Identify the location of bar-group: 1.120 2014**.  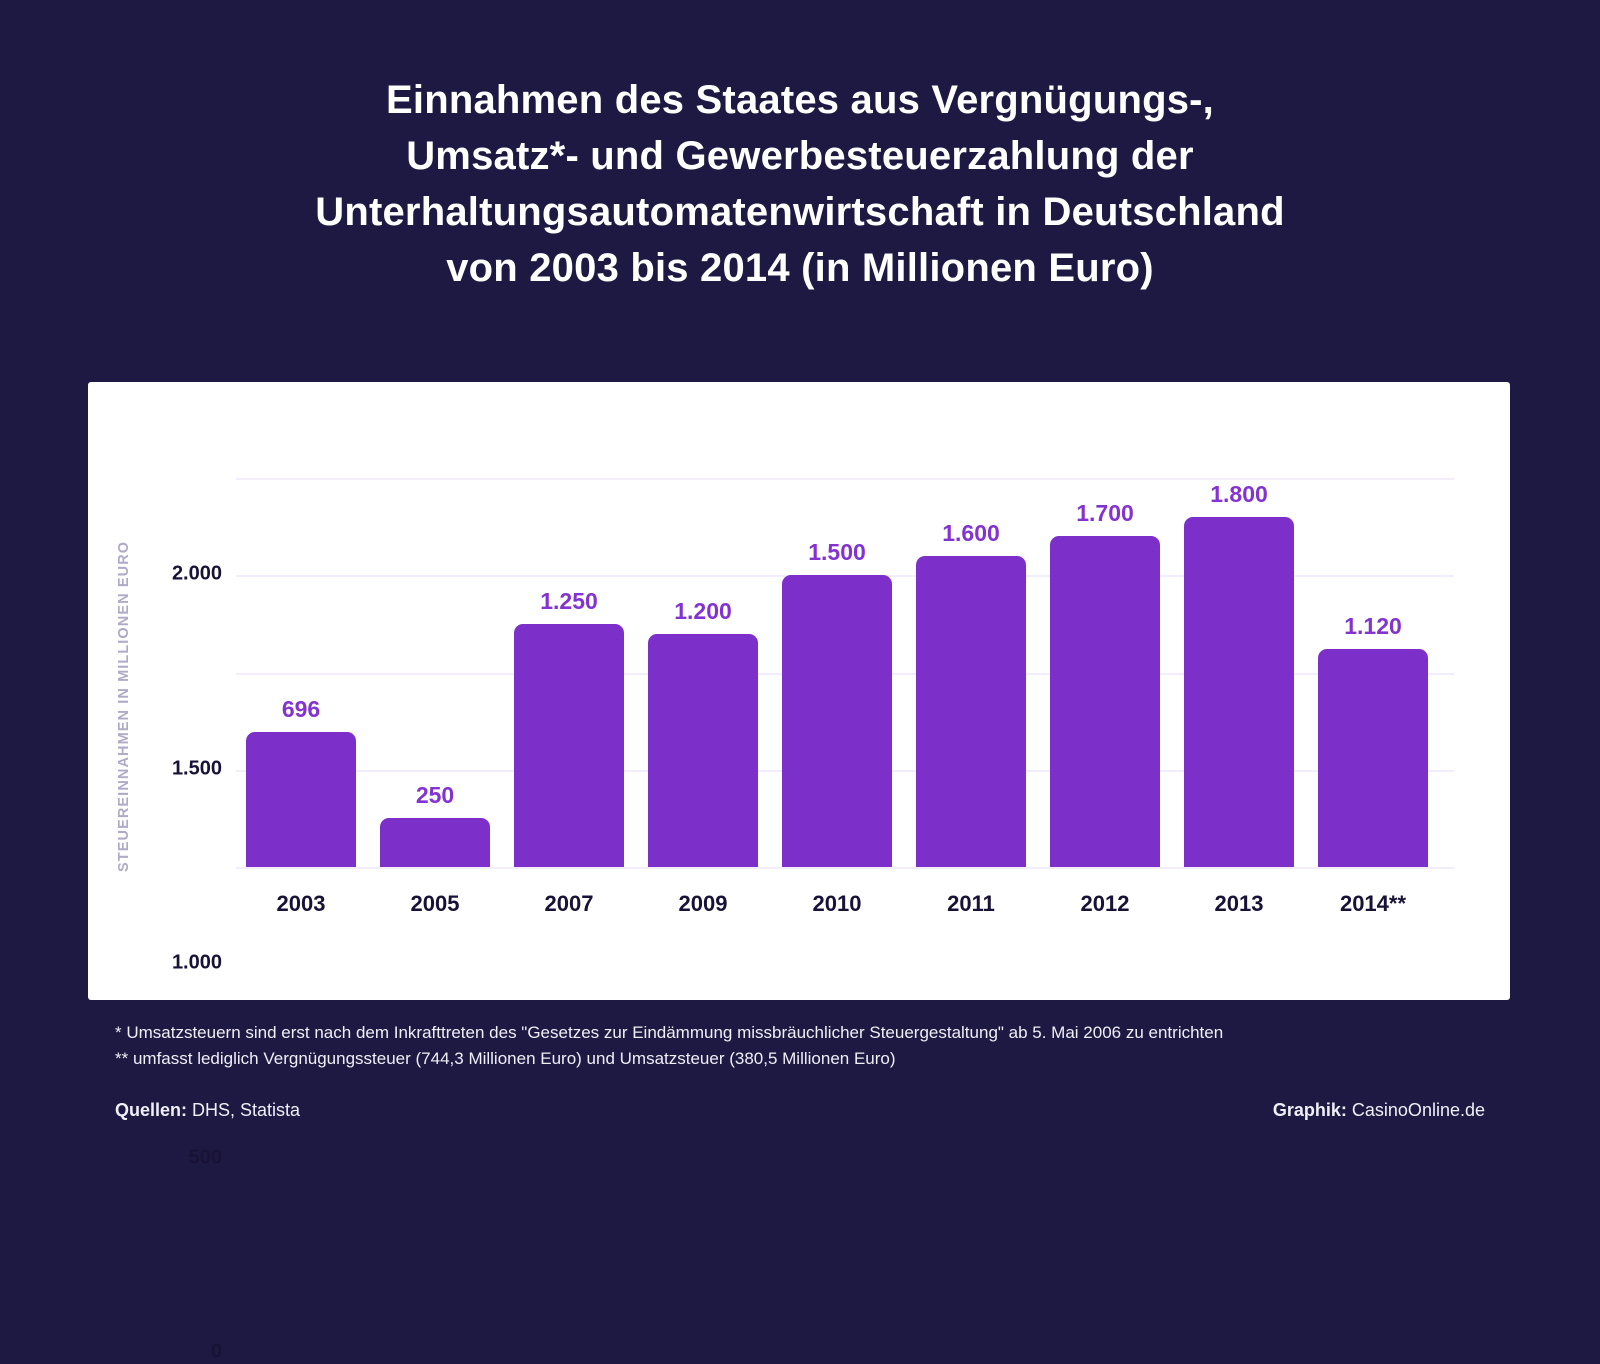
(1373, 764).